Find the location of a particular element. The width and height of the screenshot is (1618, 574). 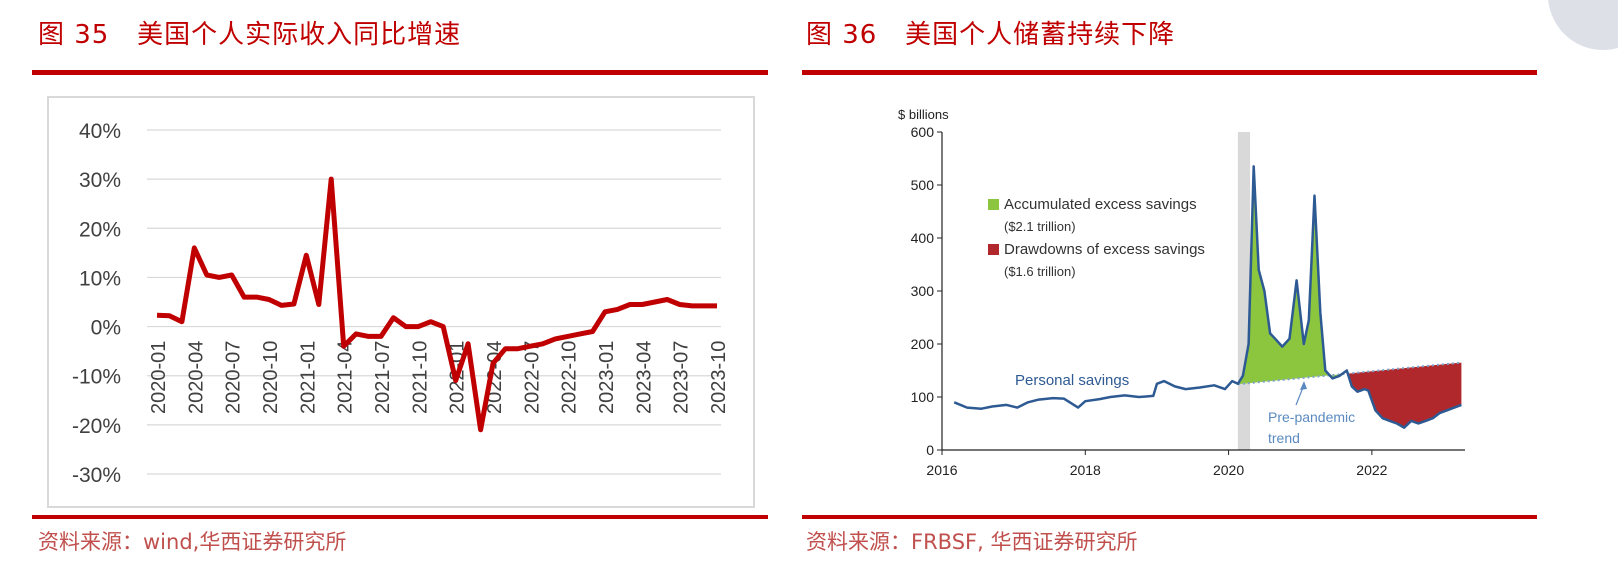

recession-shading is located at coordinates (1244, 291).